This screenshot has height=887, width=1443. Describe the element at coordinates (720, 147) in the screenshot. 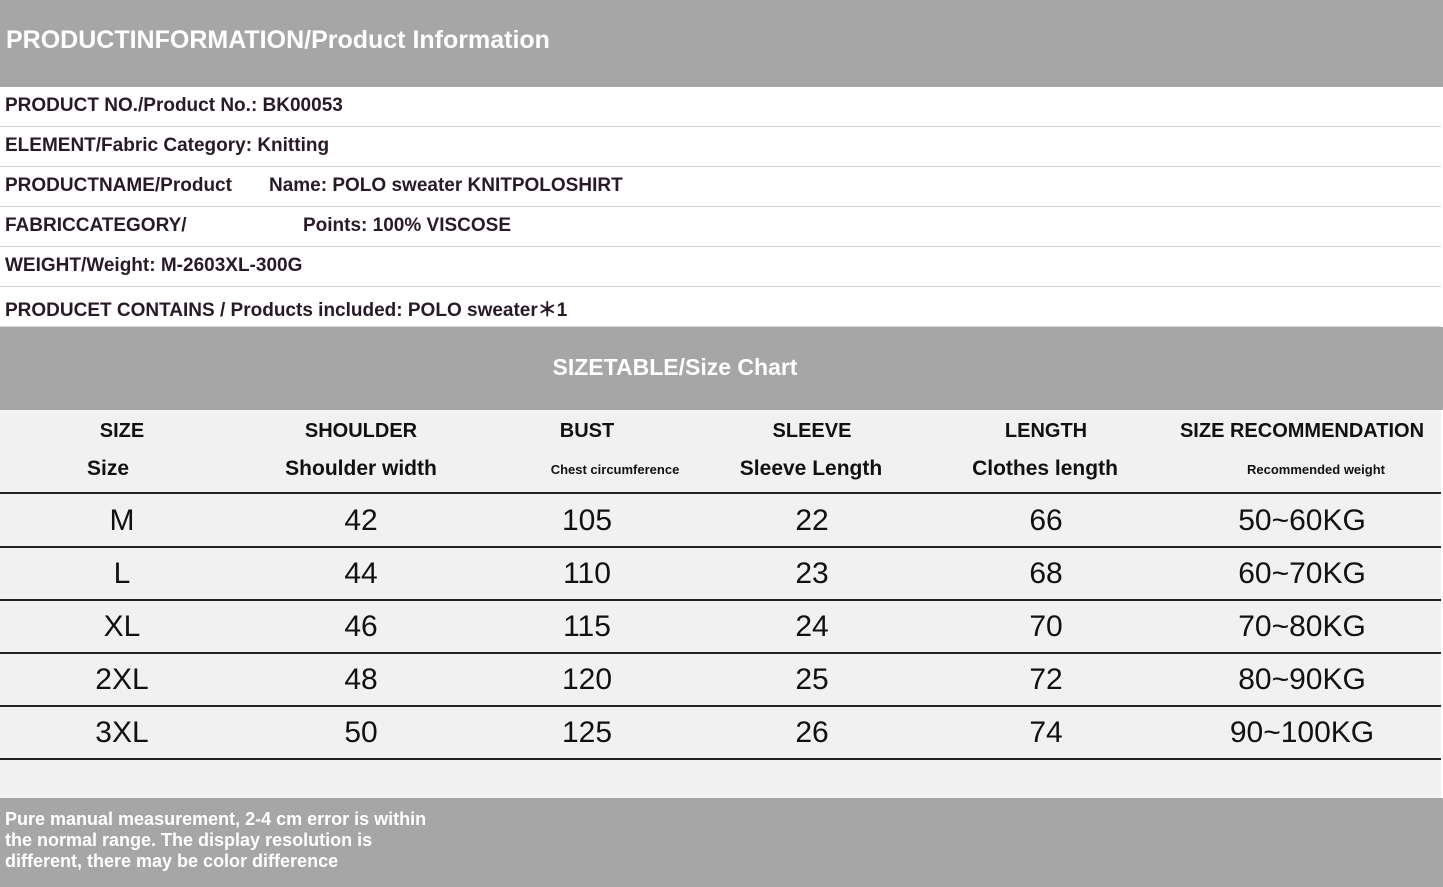

I see `info-row: ELEMENT/Fabric Category: Knitting` at that location.